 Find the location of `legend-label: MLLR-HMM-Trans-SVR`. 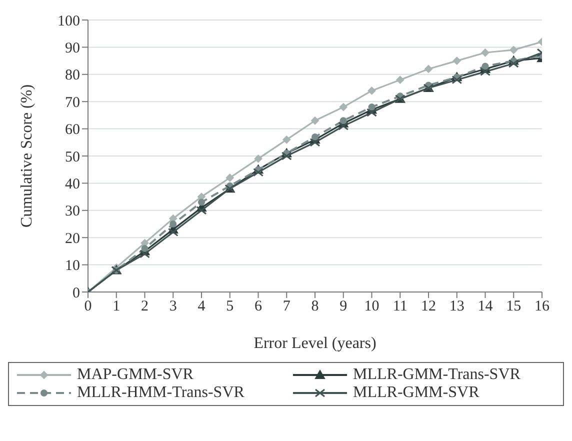

legend-label: MLLR-HMM-Trans-SVR is located at coordinates (160, 393).